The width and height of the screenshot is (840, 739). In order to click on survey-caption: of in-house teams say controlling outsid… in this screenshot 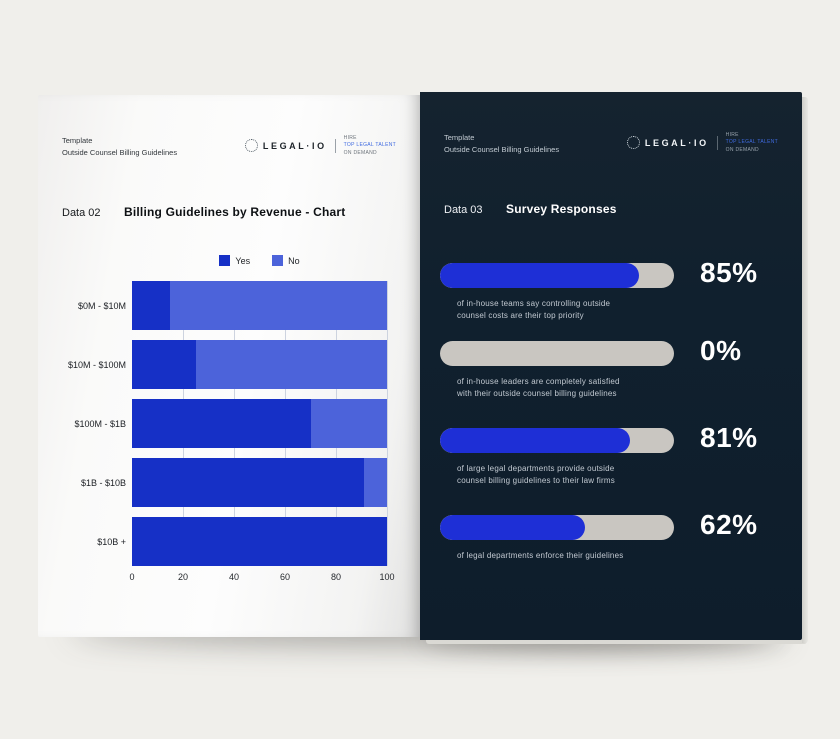, I will do `click(619, 310)`.